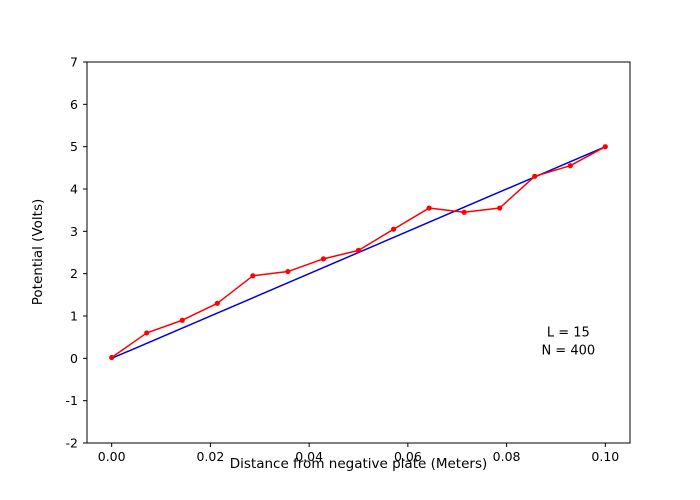  Describe the element at coordinates (74, 231) in the screenshot. I see `y-tick-label: 3` at that location.